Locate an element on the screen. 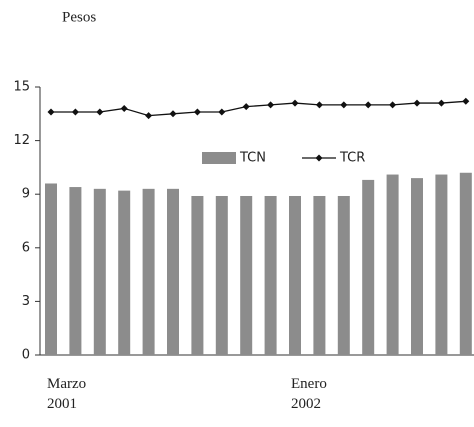 Image resolution: width=474 pixels, height=427 pixels. y-tick-label: 0 is located at coordinates (26, 355).